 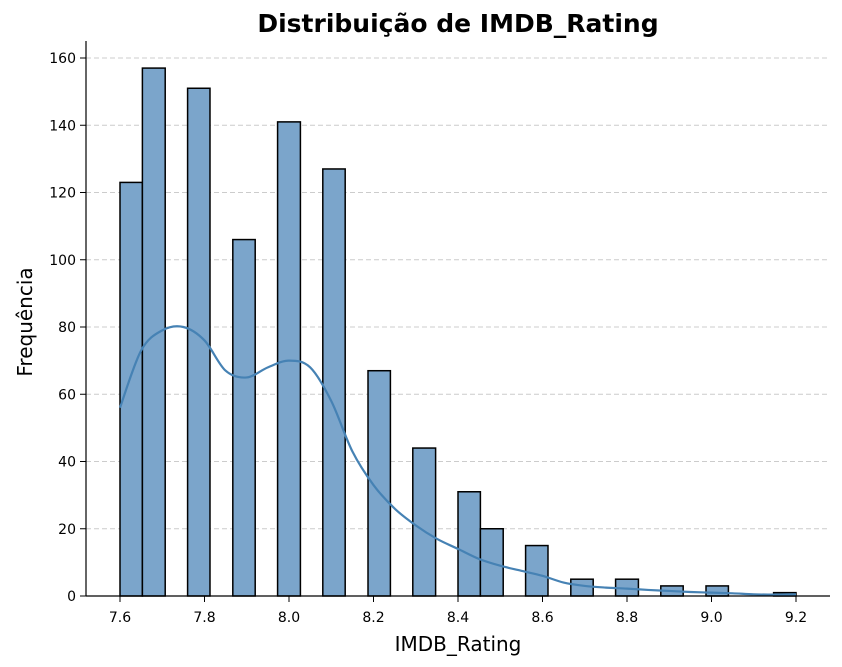 I want to click on x-tick-label: 7.8, so click(x=204, y=618).